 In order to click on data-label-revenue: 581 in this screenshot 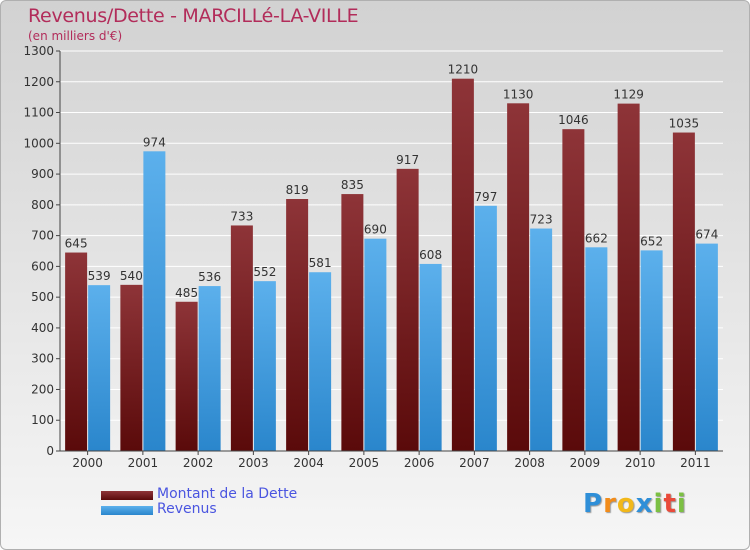, I will do `click(320, 263)`.